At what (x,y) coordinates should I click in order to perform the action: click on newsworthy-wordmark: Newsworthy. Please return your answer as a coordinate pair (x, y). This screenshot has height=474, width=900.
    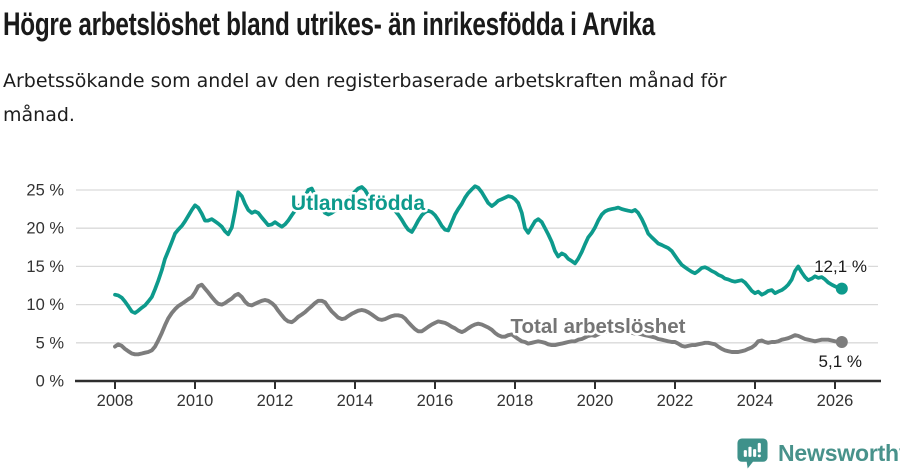
    Looking at the image, I should click on (839, 453).